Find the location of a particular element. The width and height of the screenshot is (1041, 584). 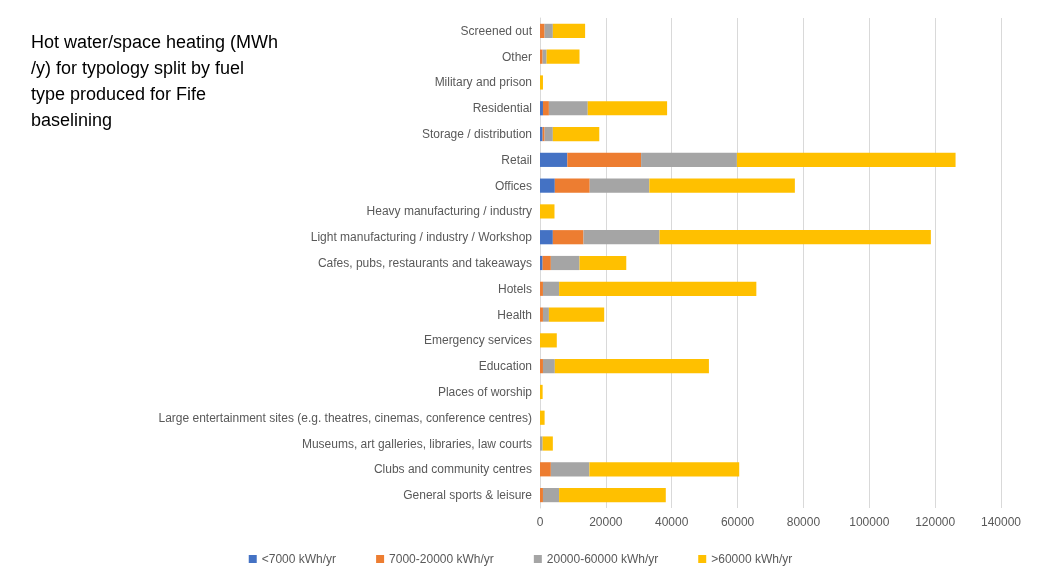

x-tick-label: 120000 is located at coordinates (935, 522).